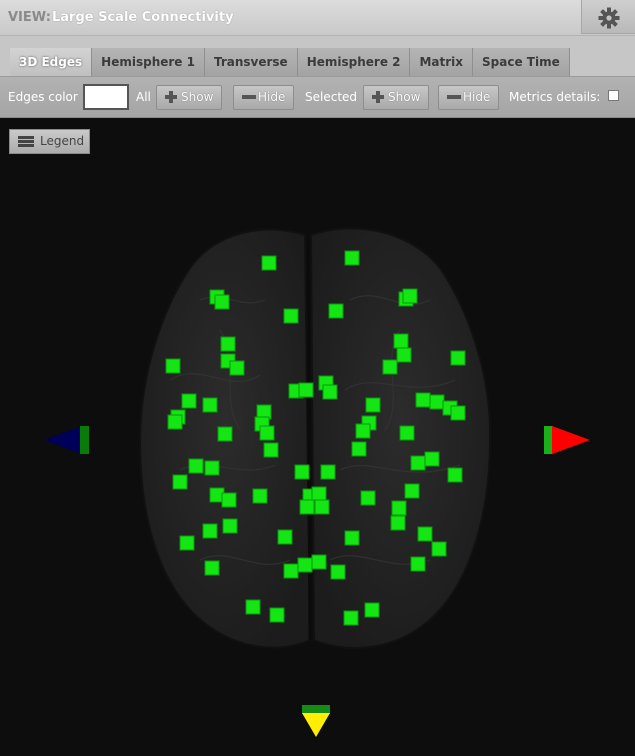  I want to click on edges-color-label: Edges color, so click(43, 97).